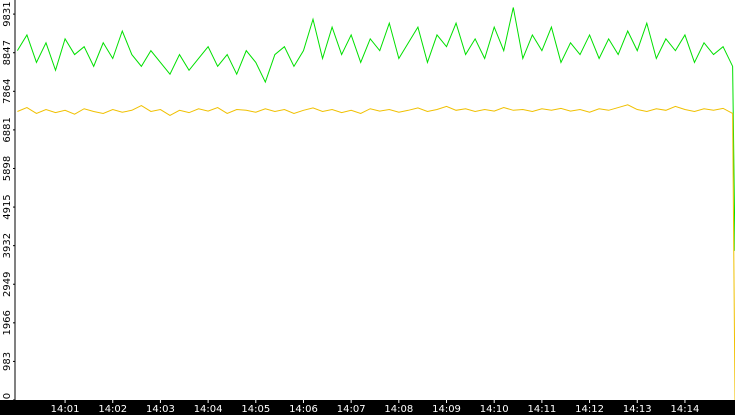 The image size is (735, 419). What do you see at coordinates (7, 396) in the screenshot?
I see `y-tick-label: 0` at bounding box center [7, 396].